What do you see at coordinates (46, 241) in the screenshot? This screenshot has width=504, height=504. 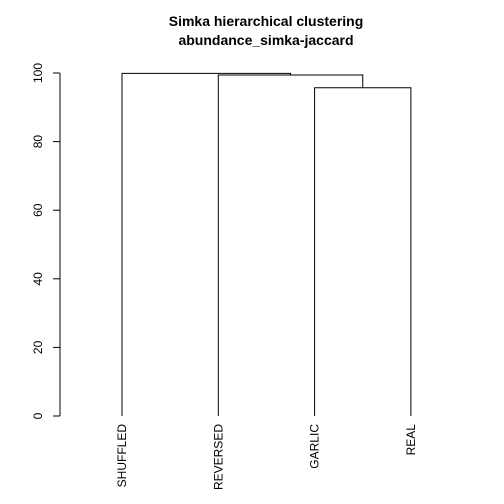 I see `y-axis: 0 20 40 60 80 100` at bounding box center [46, 241].